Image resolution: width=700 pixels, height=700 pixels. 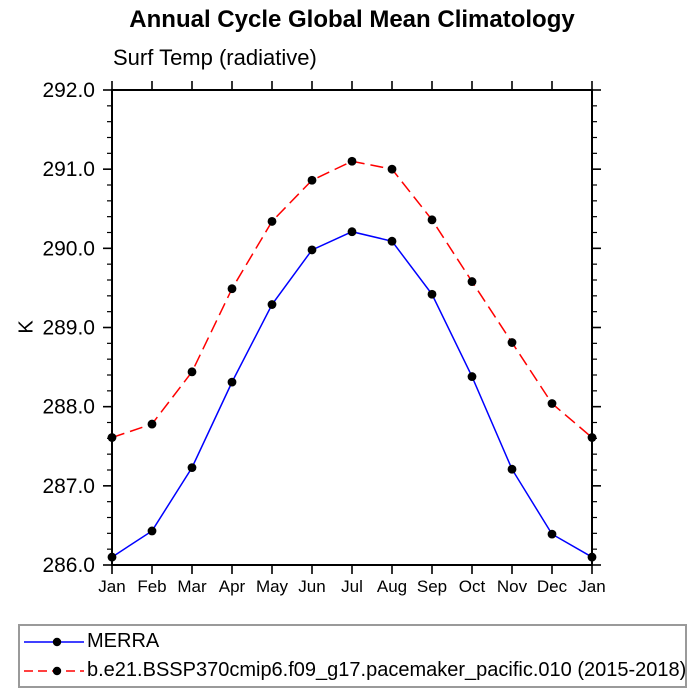 I want to click on y-tick-label: 289.0, so click(x=68, y=328).